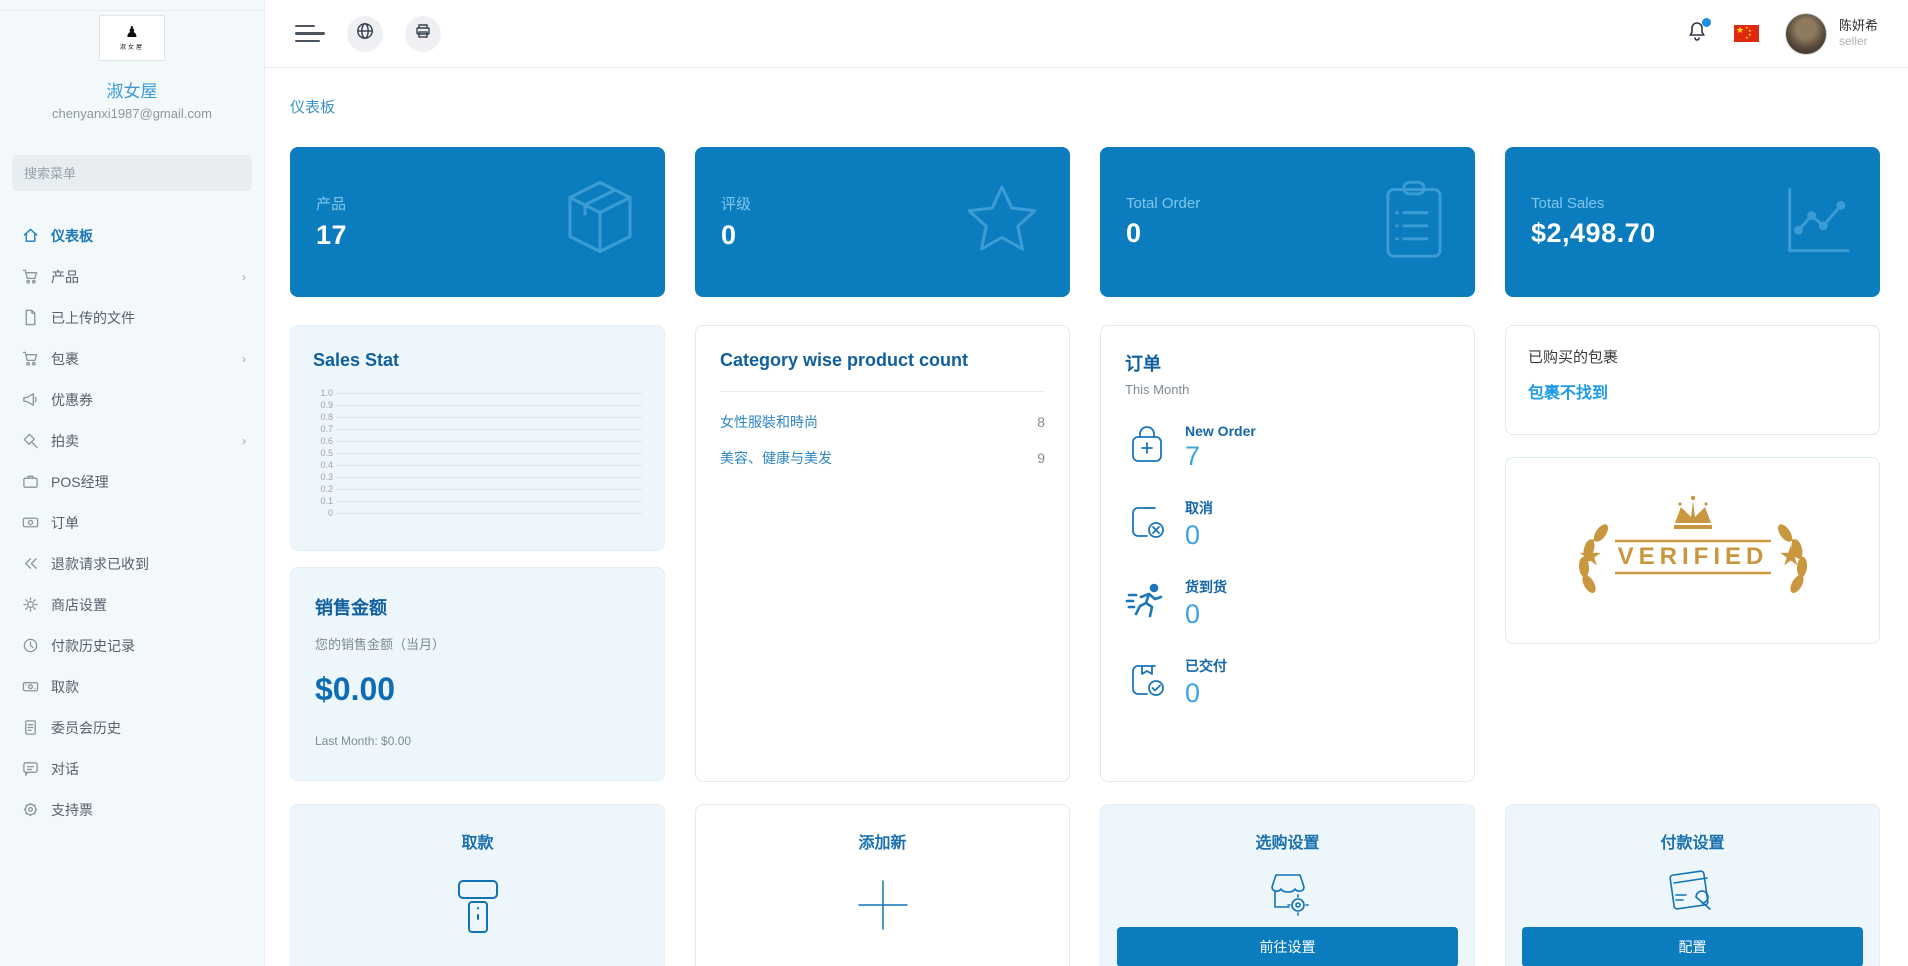 The image size is (1908, 966). I want to click on y-tick-label: 0.7, so click(326, 429).